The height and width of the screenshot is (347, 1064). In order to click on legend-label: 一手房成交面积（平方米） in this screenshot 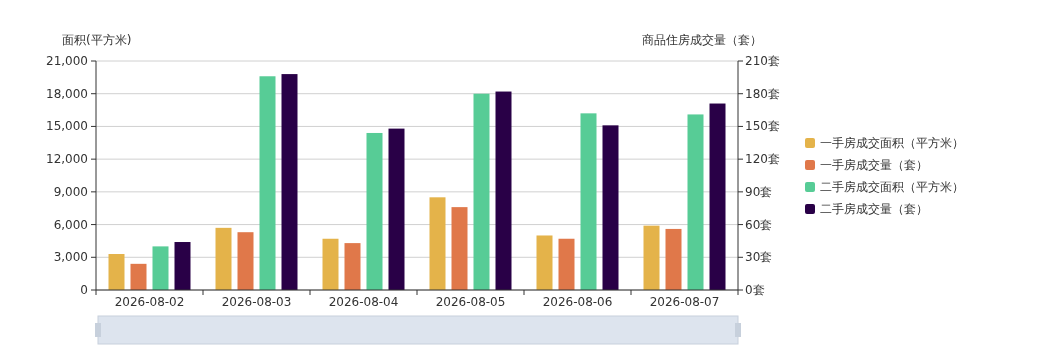, I will do `click(892, 143)`.